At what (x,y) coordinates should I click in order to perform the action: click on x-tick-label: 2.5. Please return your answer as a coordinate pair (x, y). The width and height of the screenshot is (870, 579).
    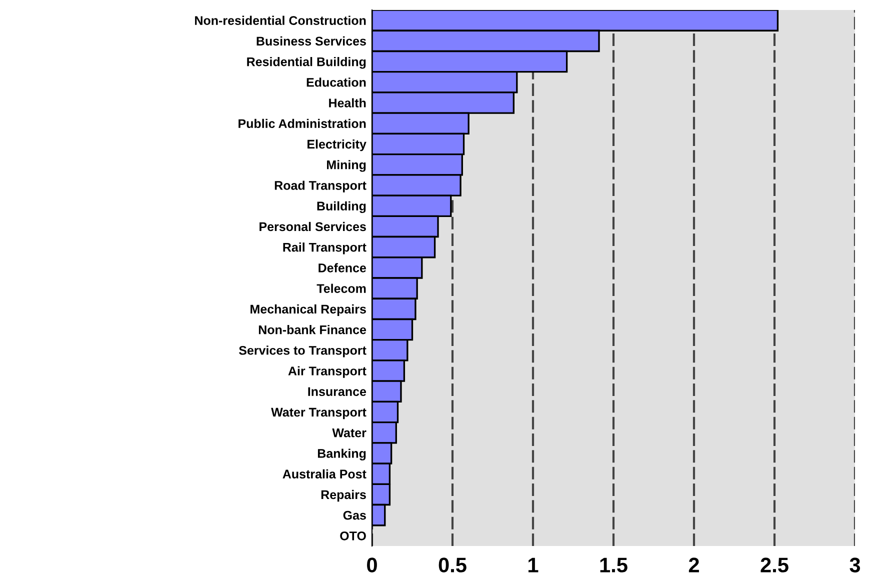
    Looking at the image, I should click on (774, 565).